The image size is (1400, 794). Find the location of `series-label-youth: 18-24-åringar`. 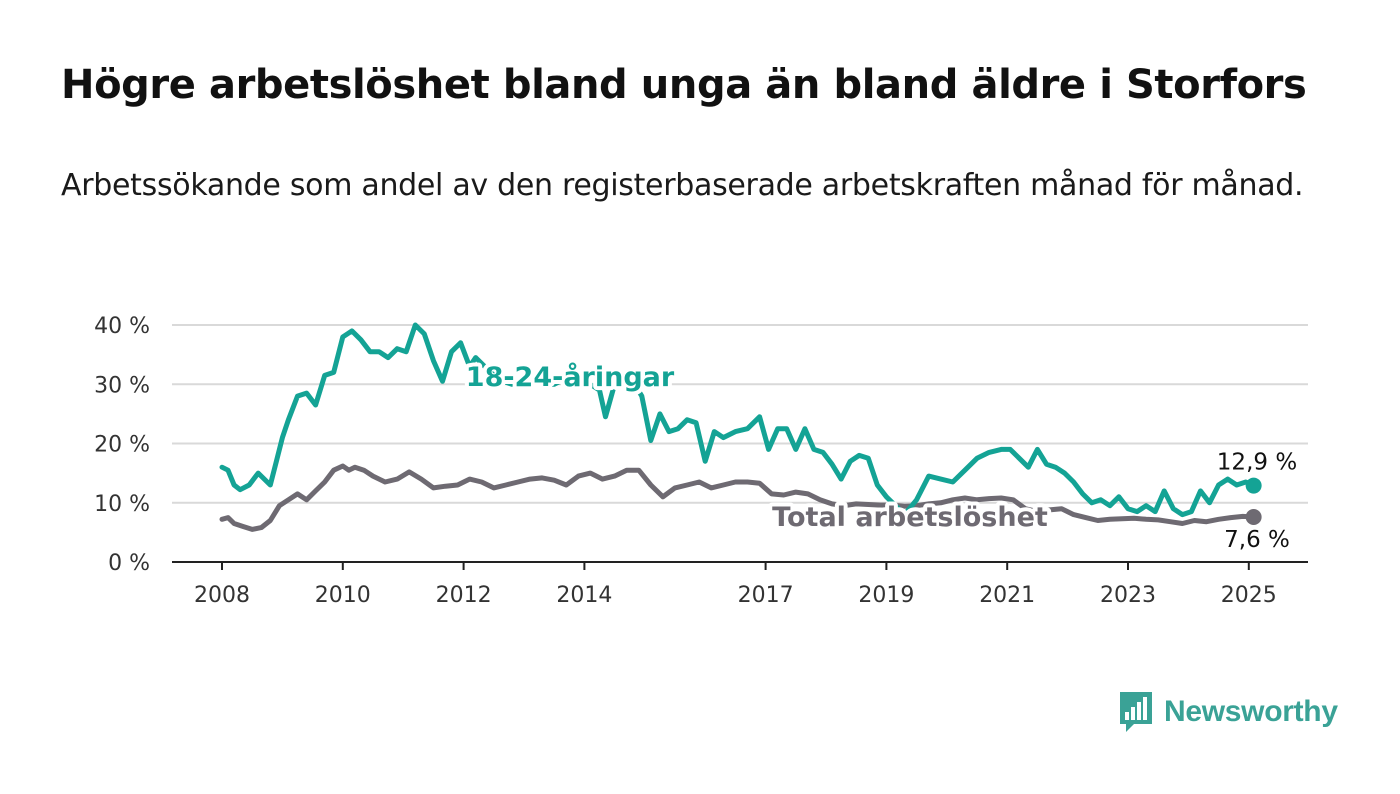

series-label-youth: 18-24-åringar is located at coordinates (570, 377).